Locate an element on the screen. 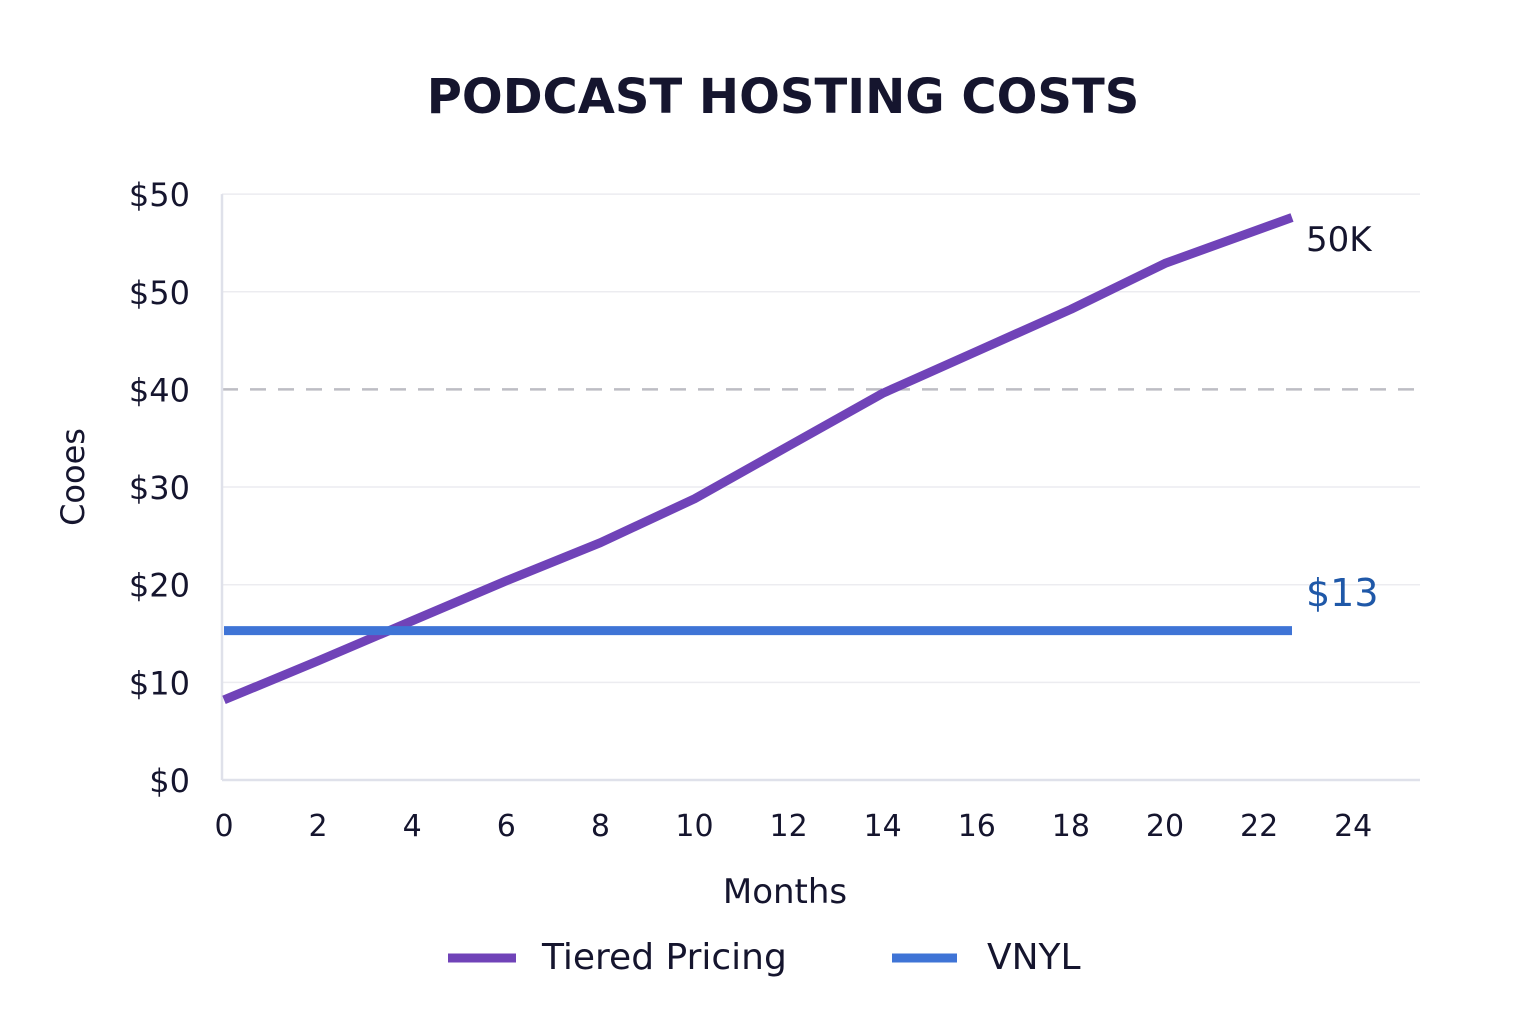 The width and height of the screenshot is (1536, 1028). chart-title: PODCAST HOSTING COSTS is located at coordinates (783, 97).